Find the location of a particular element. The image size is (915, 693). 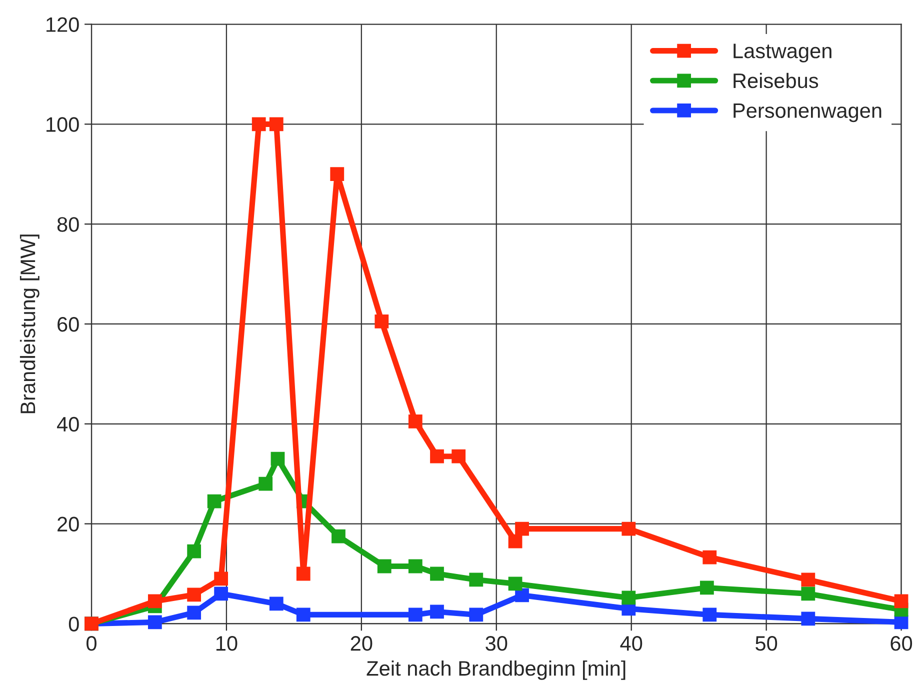

x-tick-label: 30 is located at coordinates (497, 643).